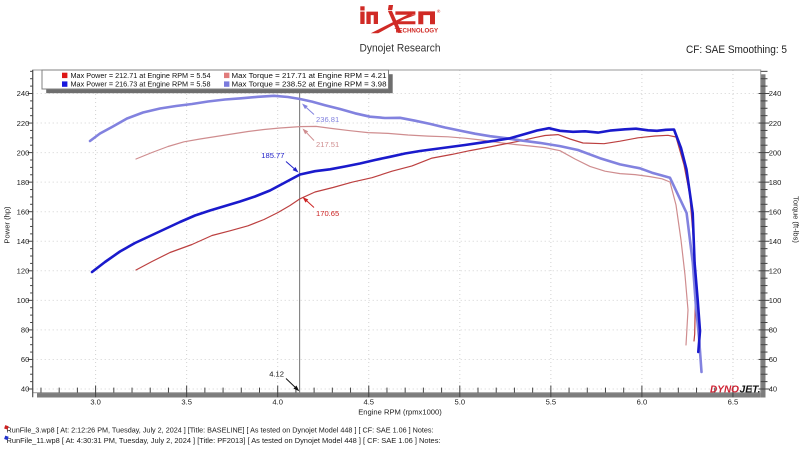 The height and width of the screenshot is (450, 800). Describe the element at coordinates (400, 412) in the screenshot. I see `svg-text: Engine RPM (rpmx1000)` at that location.